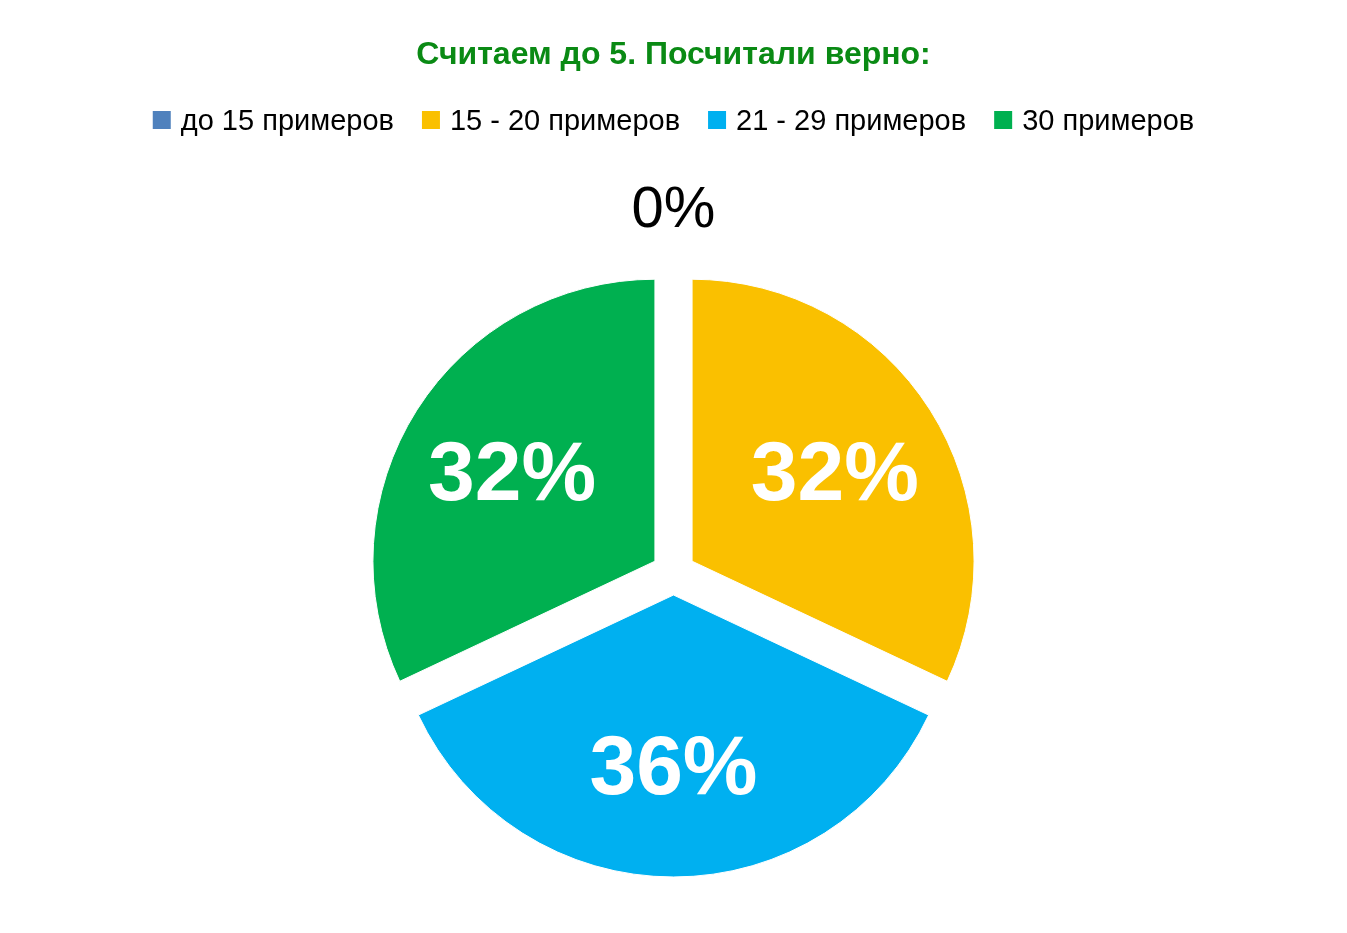 This screenshot has height=933, width=1347. I want to click on text: 0%, so click(673, 207).